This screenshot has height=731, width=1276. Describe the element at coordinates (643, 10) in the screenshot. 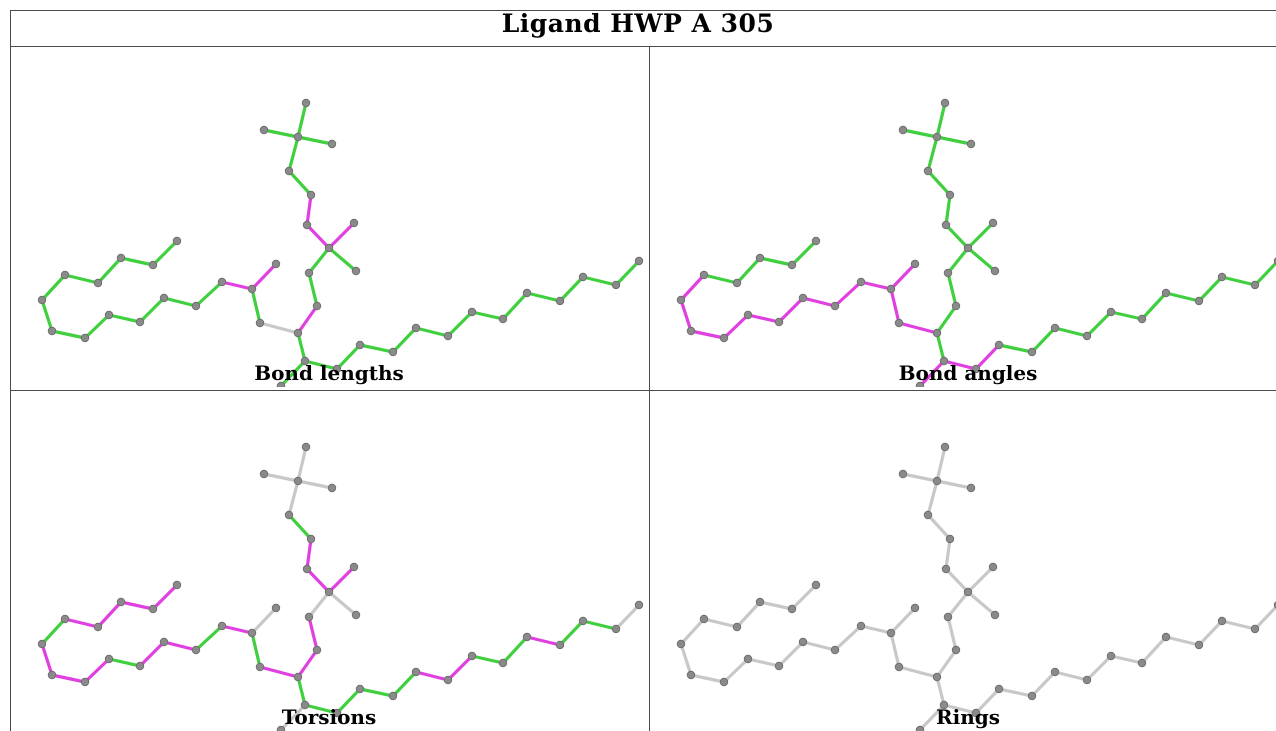

I see `outer-border-top` at that location.